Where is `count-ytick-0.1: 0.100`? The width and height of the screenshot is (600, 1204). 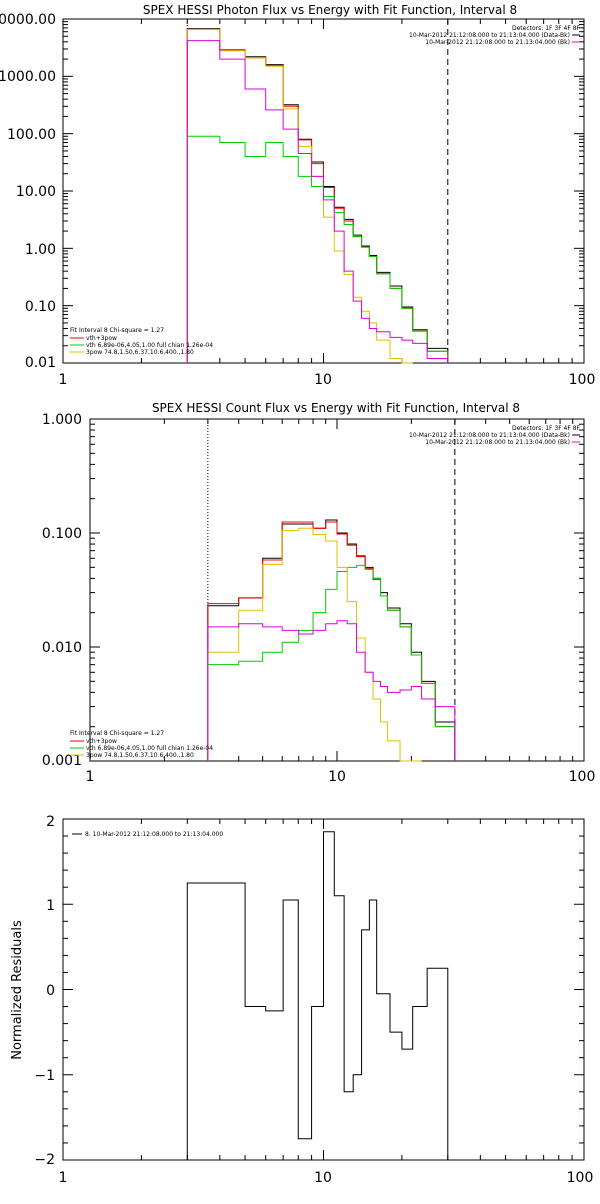
count-ytick-0.1: 0.100 is located at coordinates (62, 534).